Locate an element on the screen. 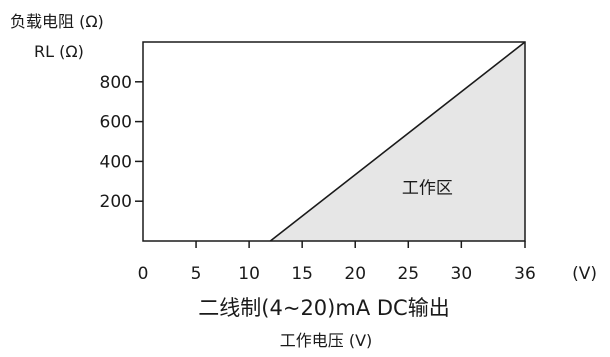 This screenshot has height=357, width=610. y-tick-label: 400 is located at coordinates (116, 162).